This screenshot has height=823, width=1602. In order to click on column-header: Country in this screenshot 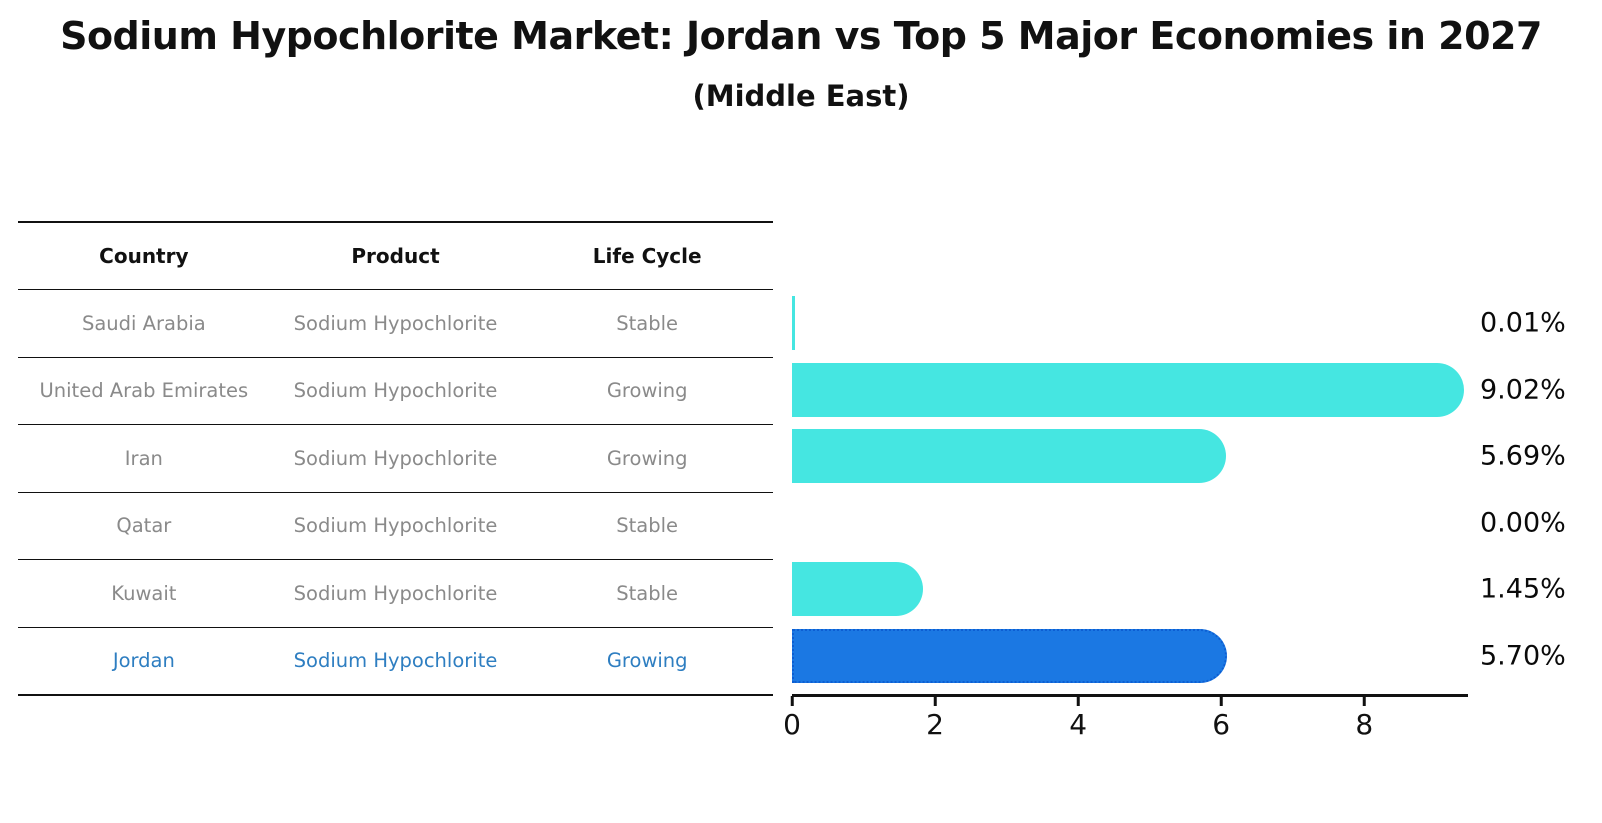, I will do `click(144, 256)`.